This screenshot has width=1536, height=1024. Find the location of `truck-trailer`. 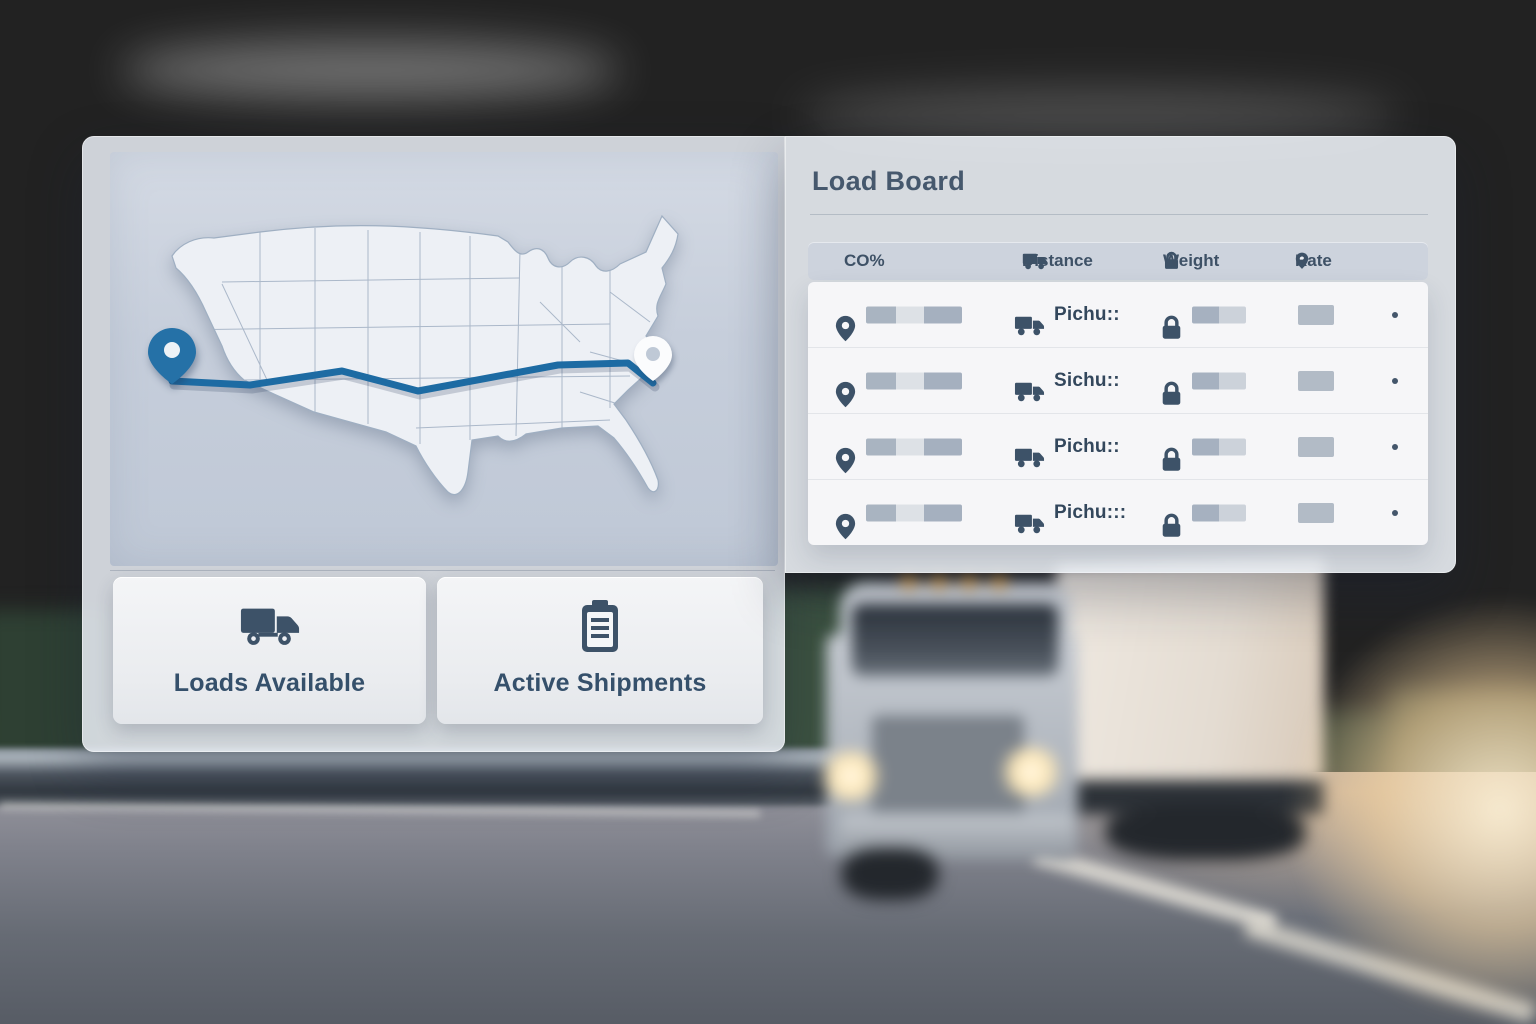

truck-trailer is located at coordinates (1190, 682).